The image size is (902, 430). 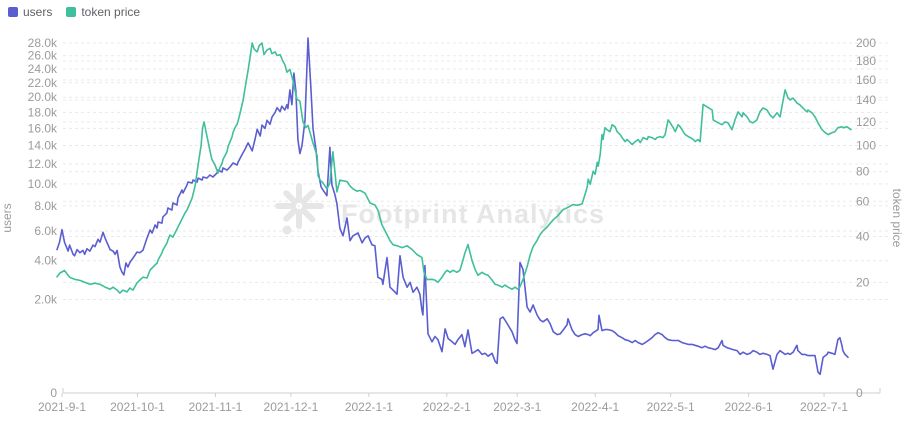 What do you see at coordinates (863, 172) in the screenshot?
I see `right-axis-tick-label: 80` at bounding box center [863, 172].